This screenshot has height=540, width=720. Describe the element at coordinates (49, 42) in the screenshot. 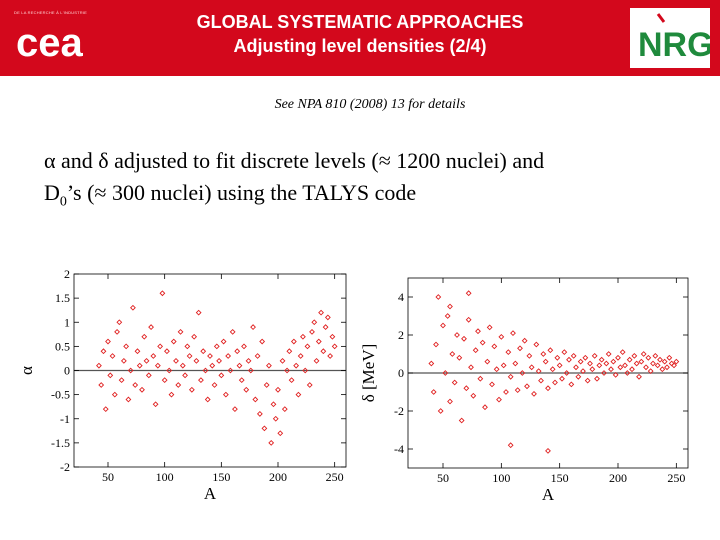

I see `cea-logo-mark: cea` at that location.